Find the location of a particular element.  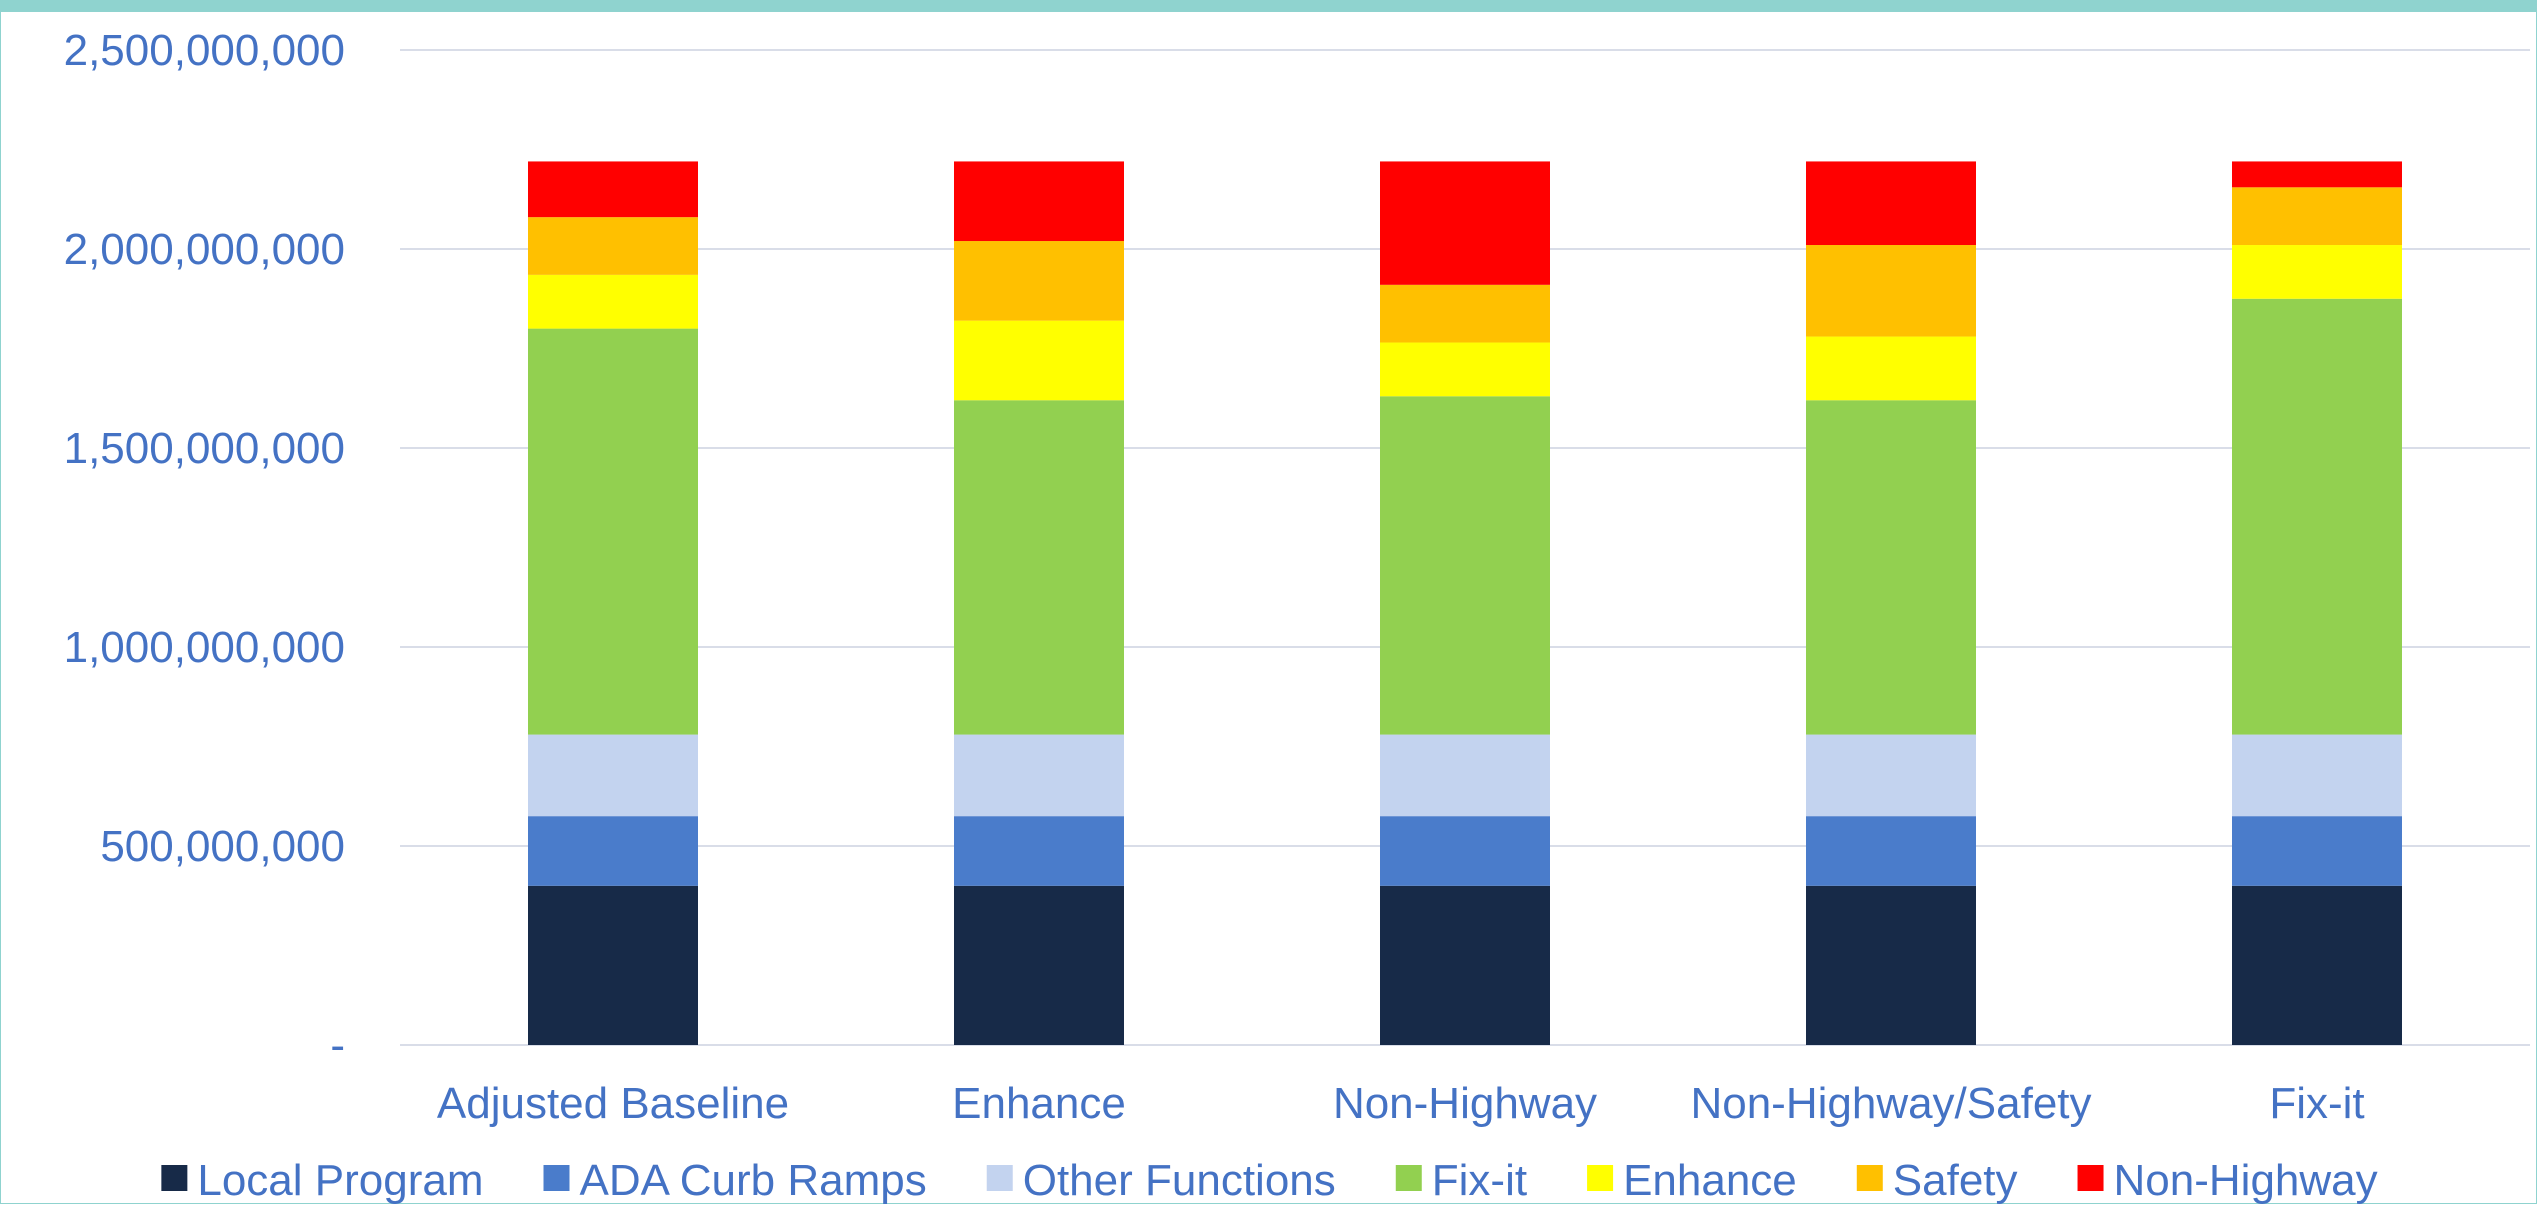

legend-item: Enhance is located at coordinates (1692, 1180).